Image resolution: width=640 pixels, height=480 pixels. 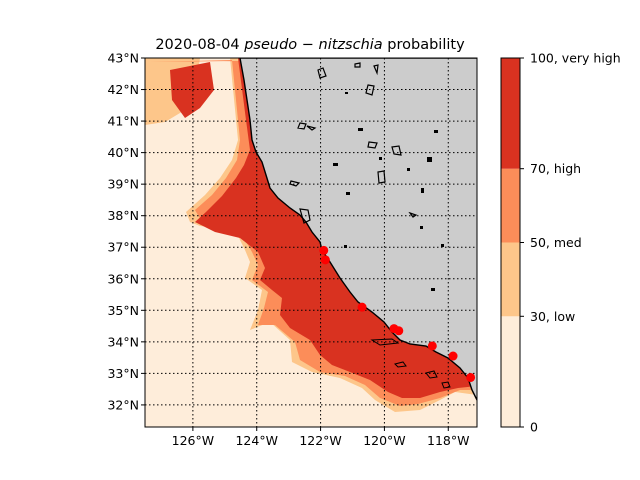 What do you see at coordinates (123, 215) in the screenshot?
I see `lat-tick-label: 38°N` at bounding box center [123, 215].